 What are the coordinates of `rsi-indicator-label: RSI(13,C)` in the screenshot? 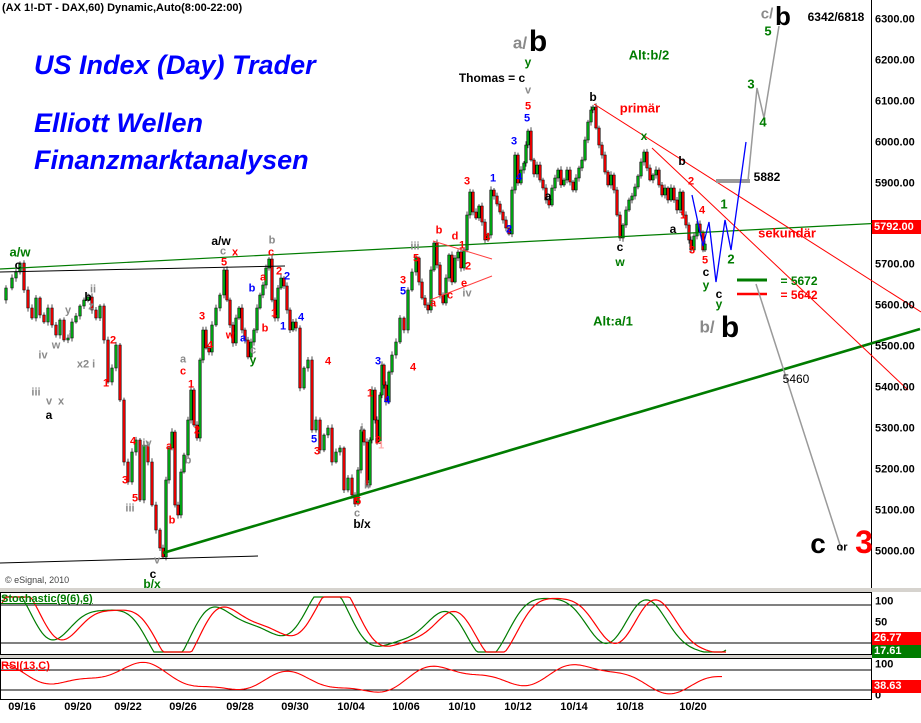 It's located at (25, 666).